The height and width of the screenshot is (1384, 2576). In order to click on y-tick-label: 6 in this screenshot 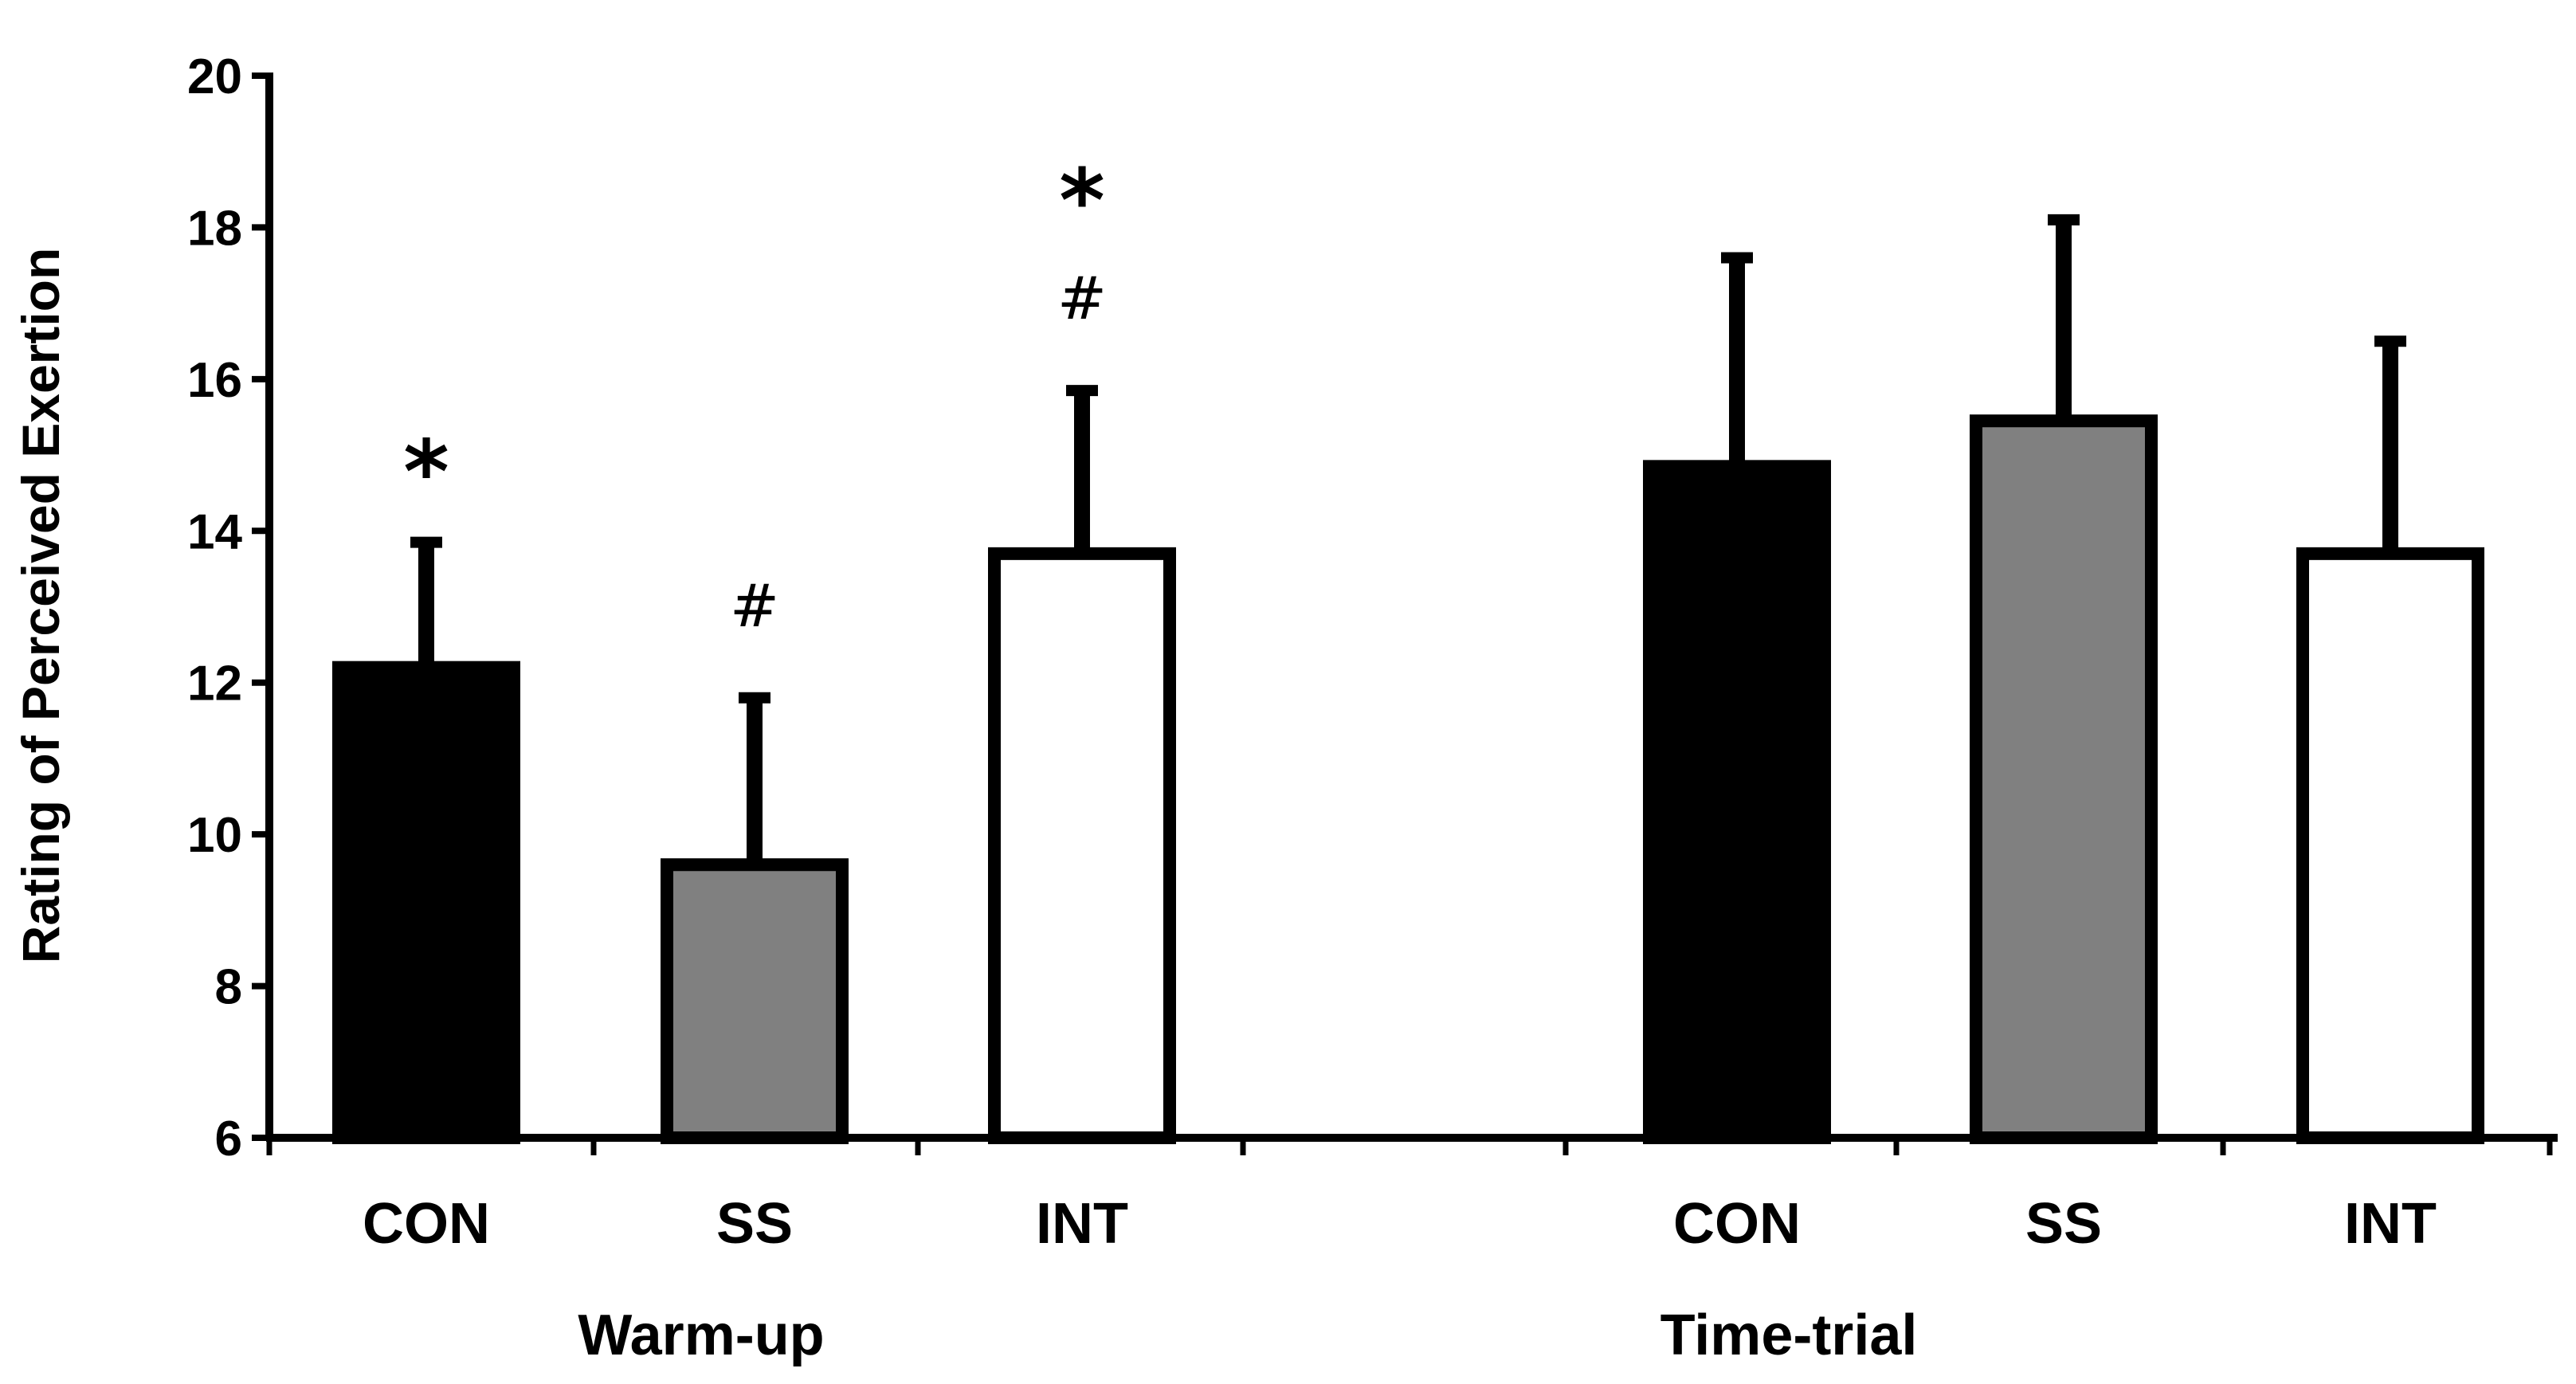, I will do `click(229, 1139)`.